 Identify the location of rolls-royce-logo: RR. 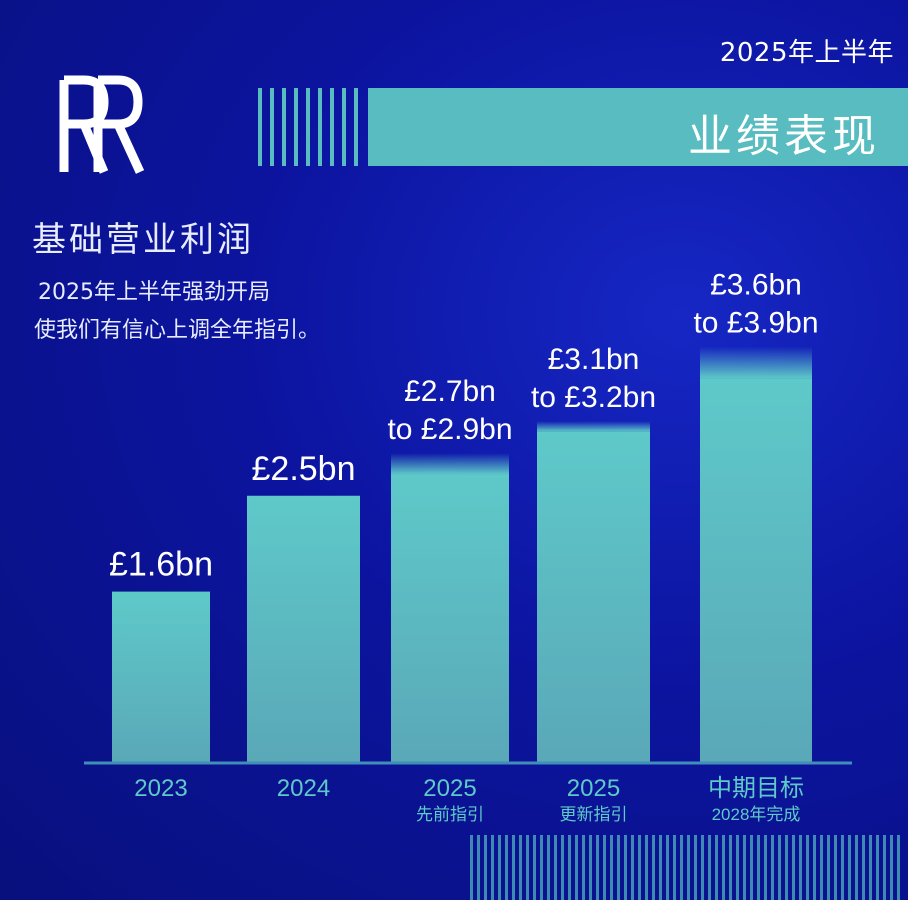
(102, 124).